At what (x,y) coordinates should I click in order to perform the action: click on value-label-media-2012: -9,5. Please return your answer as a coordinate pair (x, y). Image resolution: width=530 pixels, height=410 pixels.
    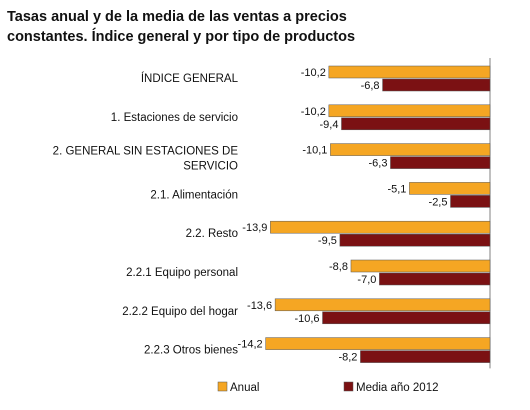
    Looking at the image, I should click on (327, 241).